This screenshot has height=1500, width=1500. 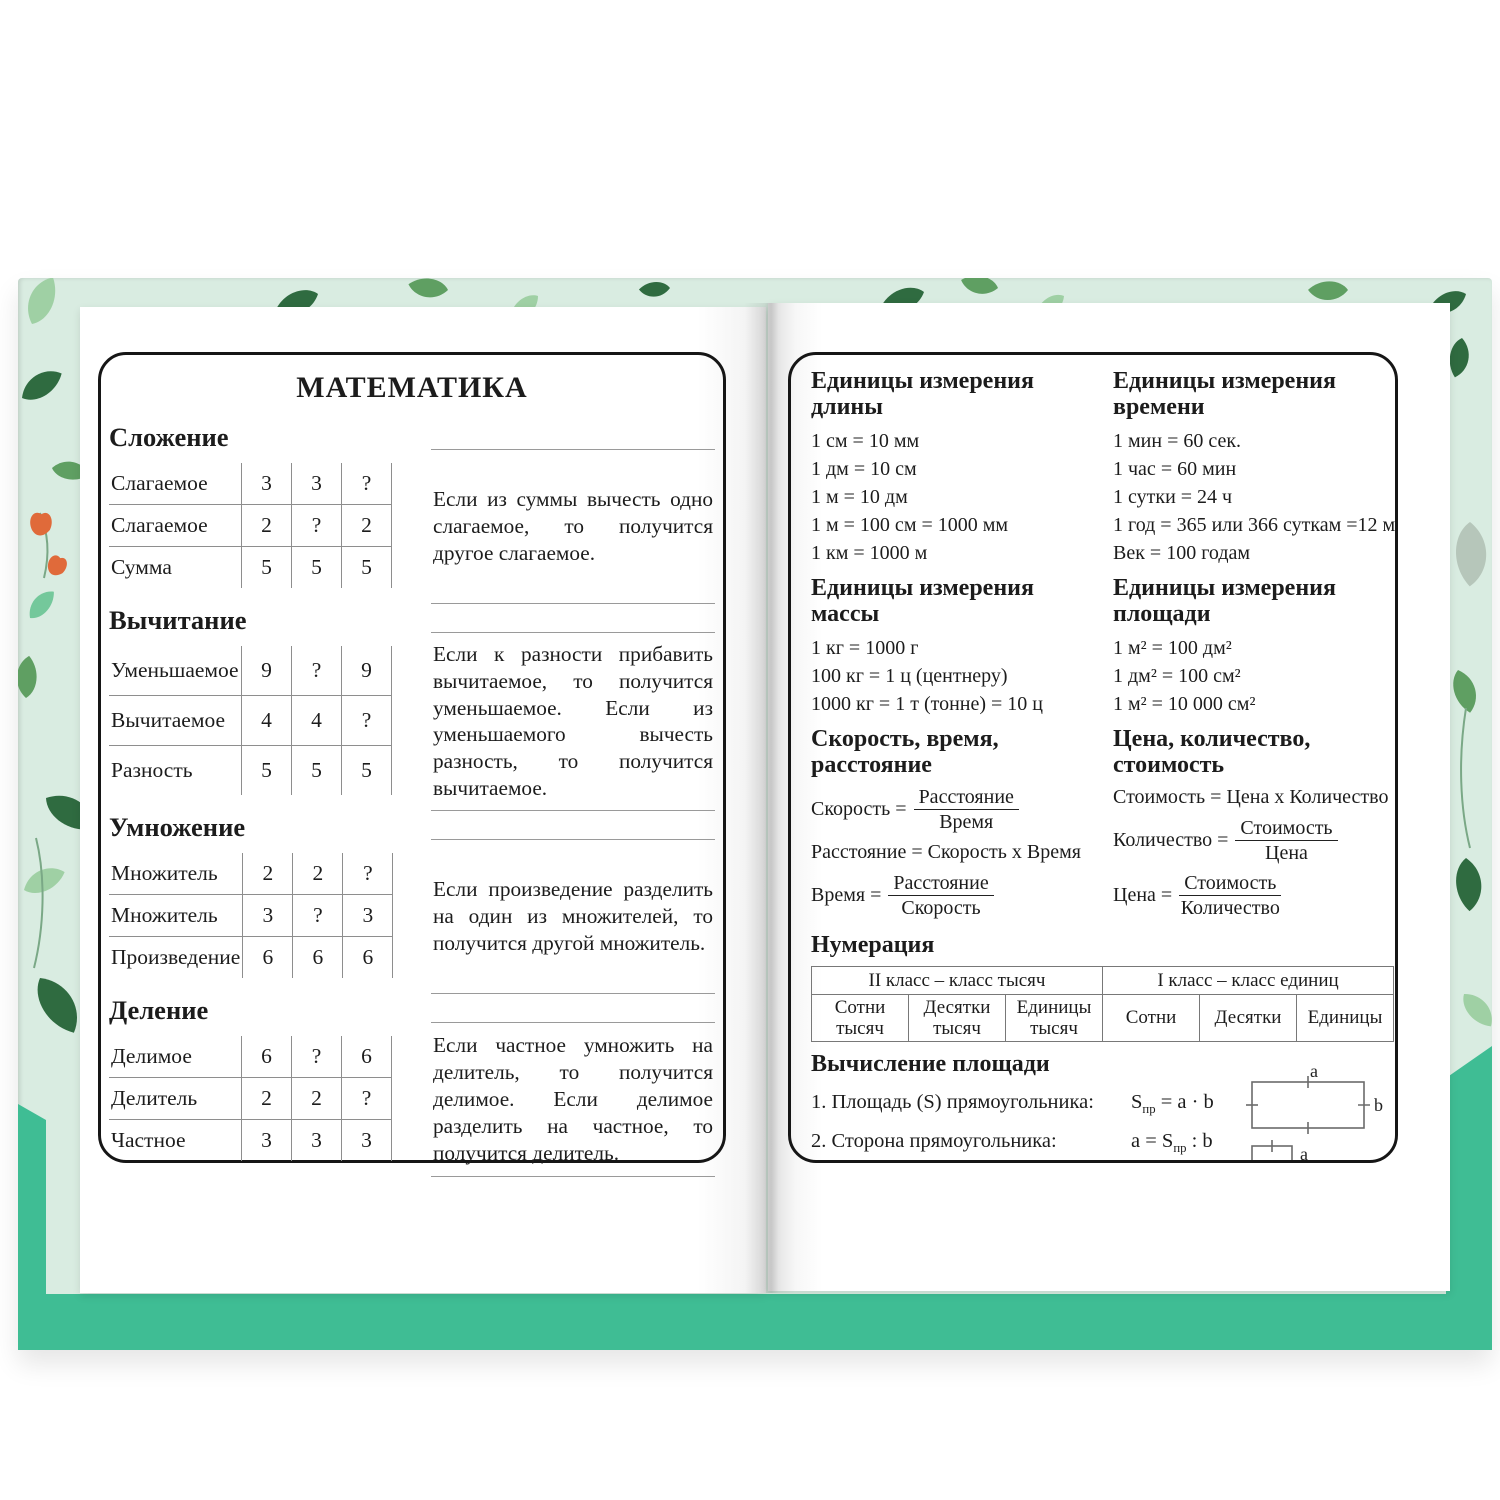 What do you see at coordinates (865, 648) in the screenshot?
I see `unit-line: 1 кг = 1000 г` at bounding box center [865, 648].